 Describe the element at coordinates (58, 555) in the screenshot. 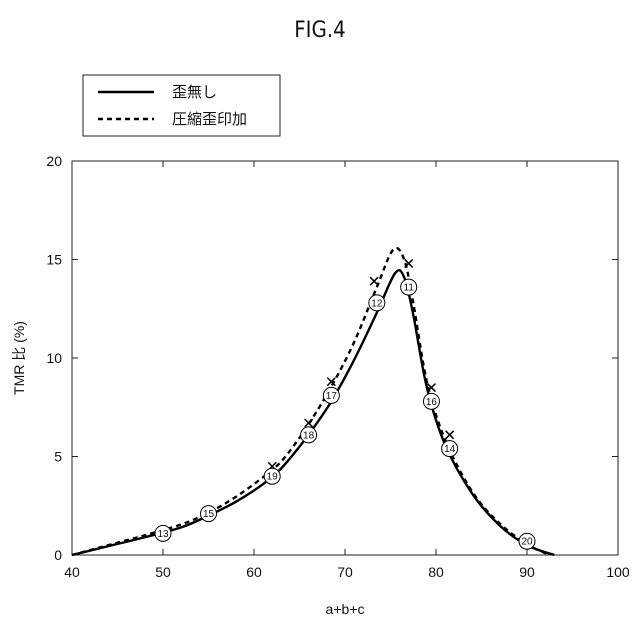

I see `y-tick-label: 0` at that location.